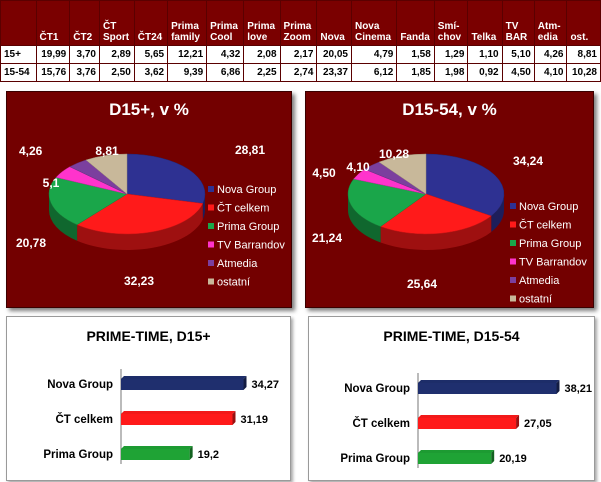  Describe the element at coordinates (547, 37) in the screenshot. I see `column-header-text: edia` at that location.